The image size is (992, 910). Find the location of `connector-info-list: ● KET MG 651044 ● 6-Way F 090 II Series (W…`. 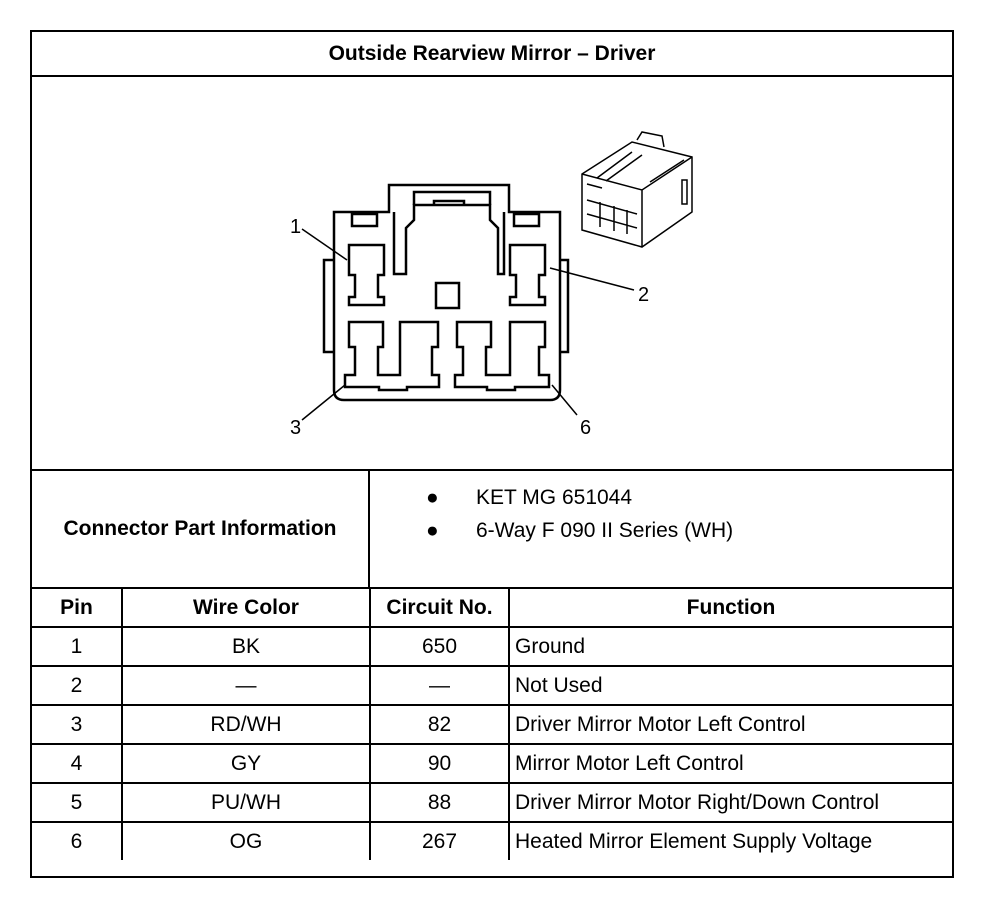

connector-info-list: ● KET MG 651044 ● 6-Way F 090 II Series (W… is located at coordinates (551, 514).